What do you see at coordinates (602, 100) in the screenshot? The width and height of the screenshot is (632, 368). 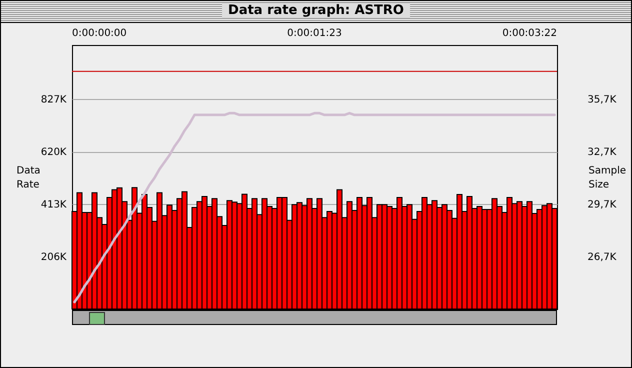 I see `y2-tick-label: 35,7K` at bounding box center [602, 100].